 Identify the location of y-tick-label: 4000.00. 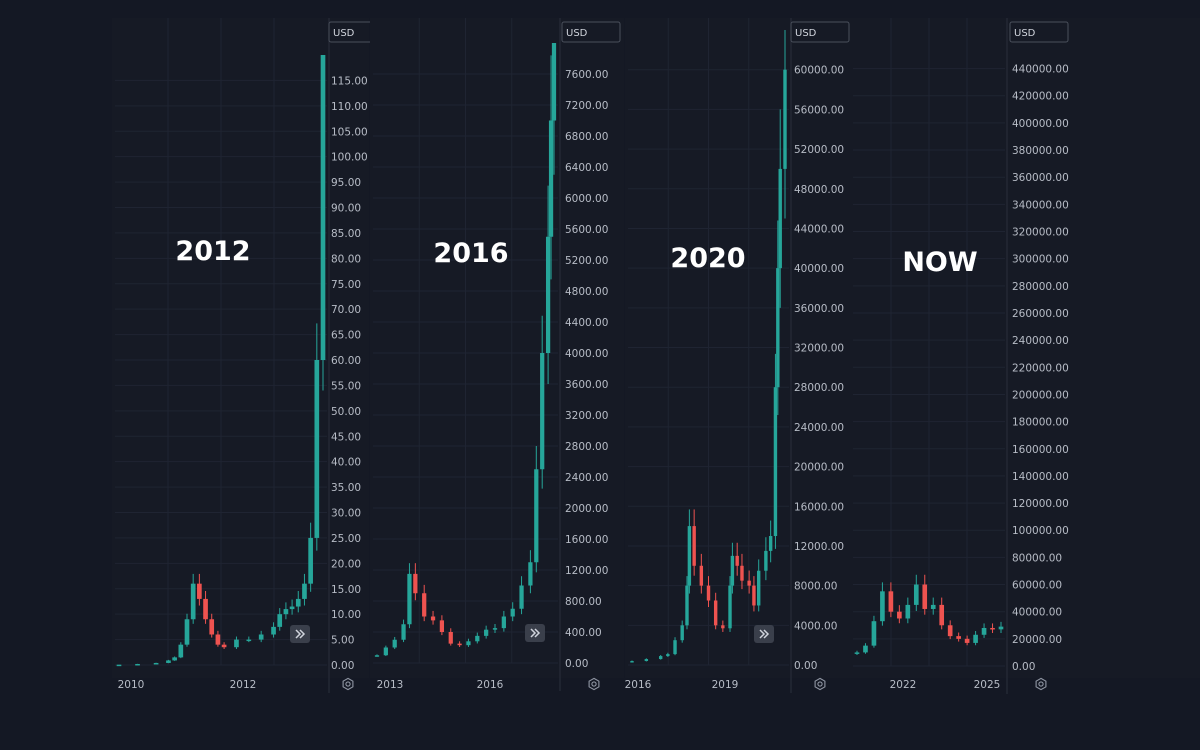
(815, 626).